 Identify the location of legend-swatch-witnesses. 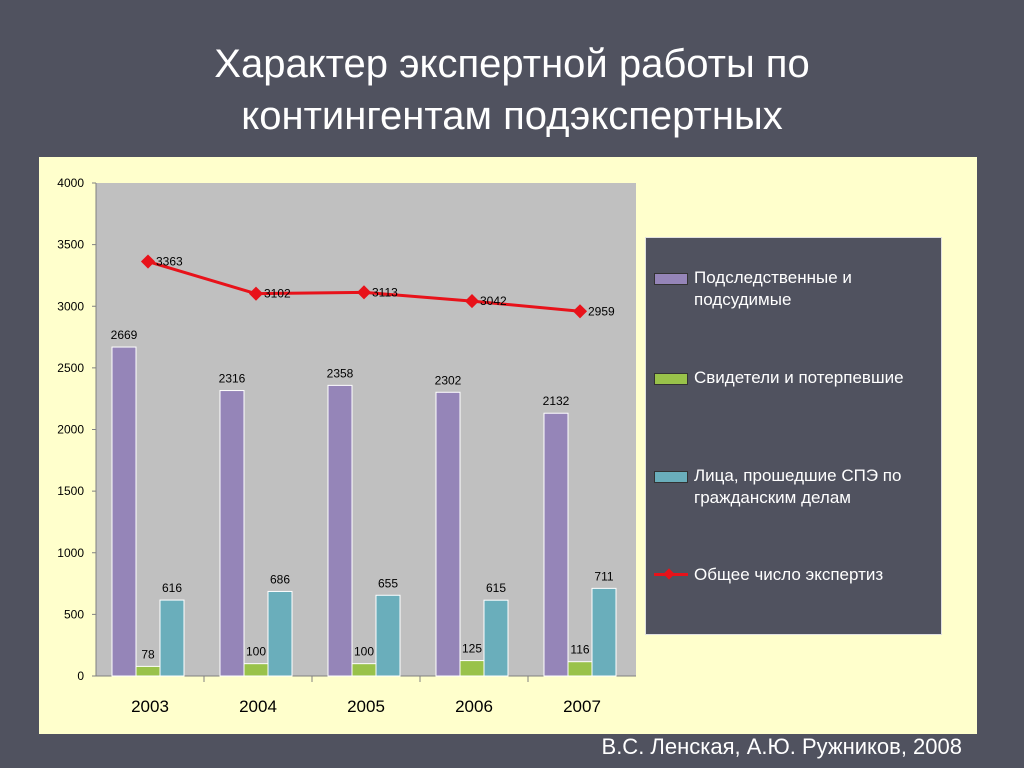
(671, 379).